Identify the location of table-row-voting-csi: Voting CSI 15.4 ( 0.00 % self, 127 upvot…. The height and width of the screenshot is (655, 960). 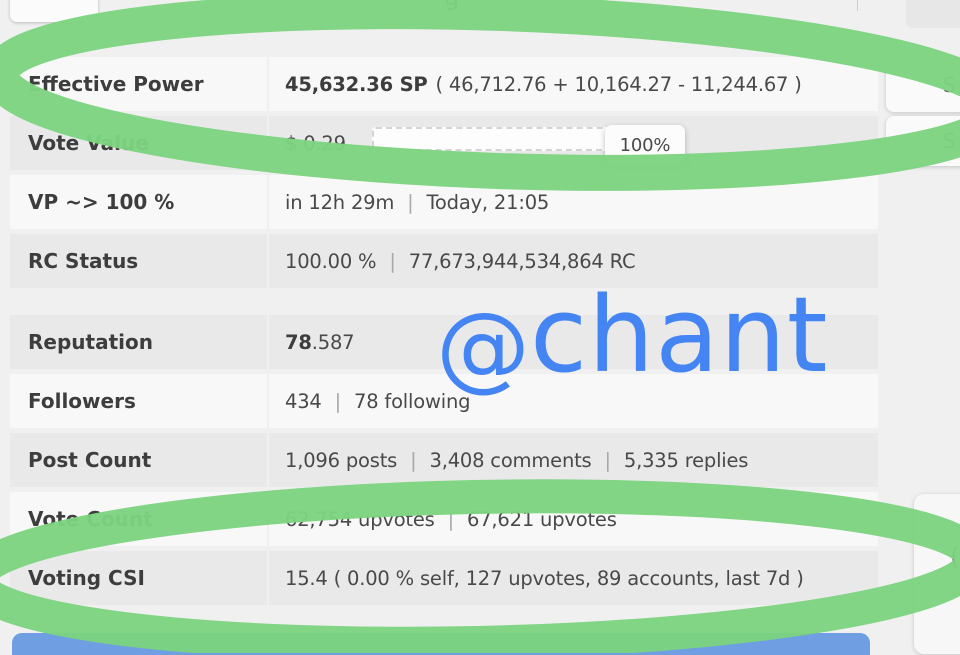
(444, 578).